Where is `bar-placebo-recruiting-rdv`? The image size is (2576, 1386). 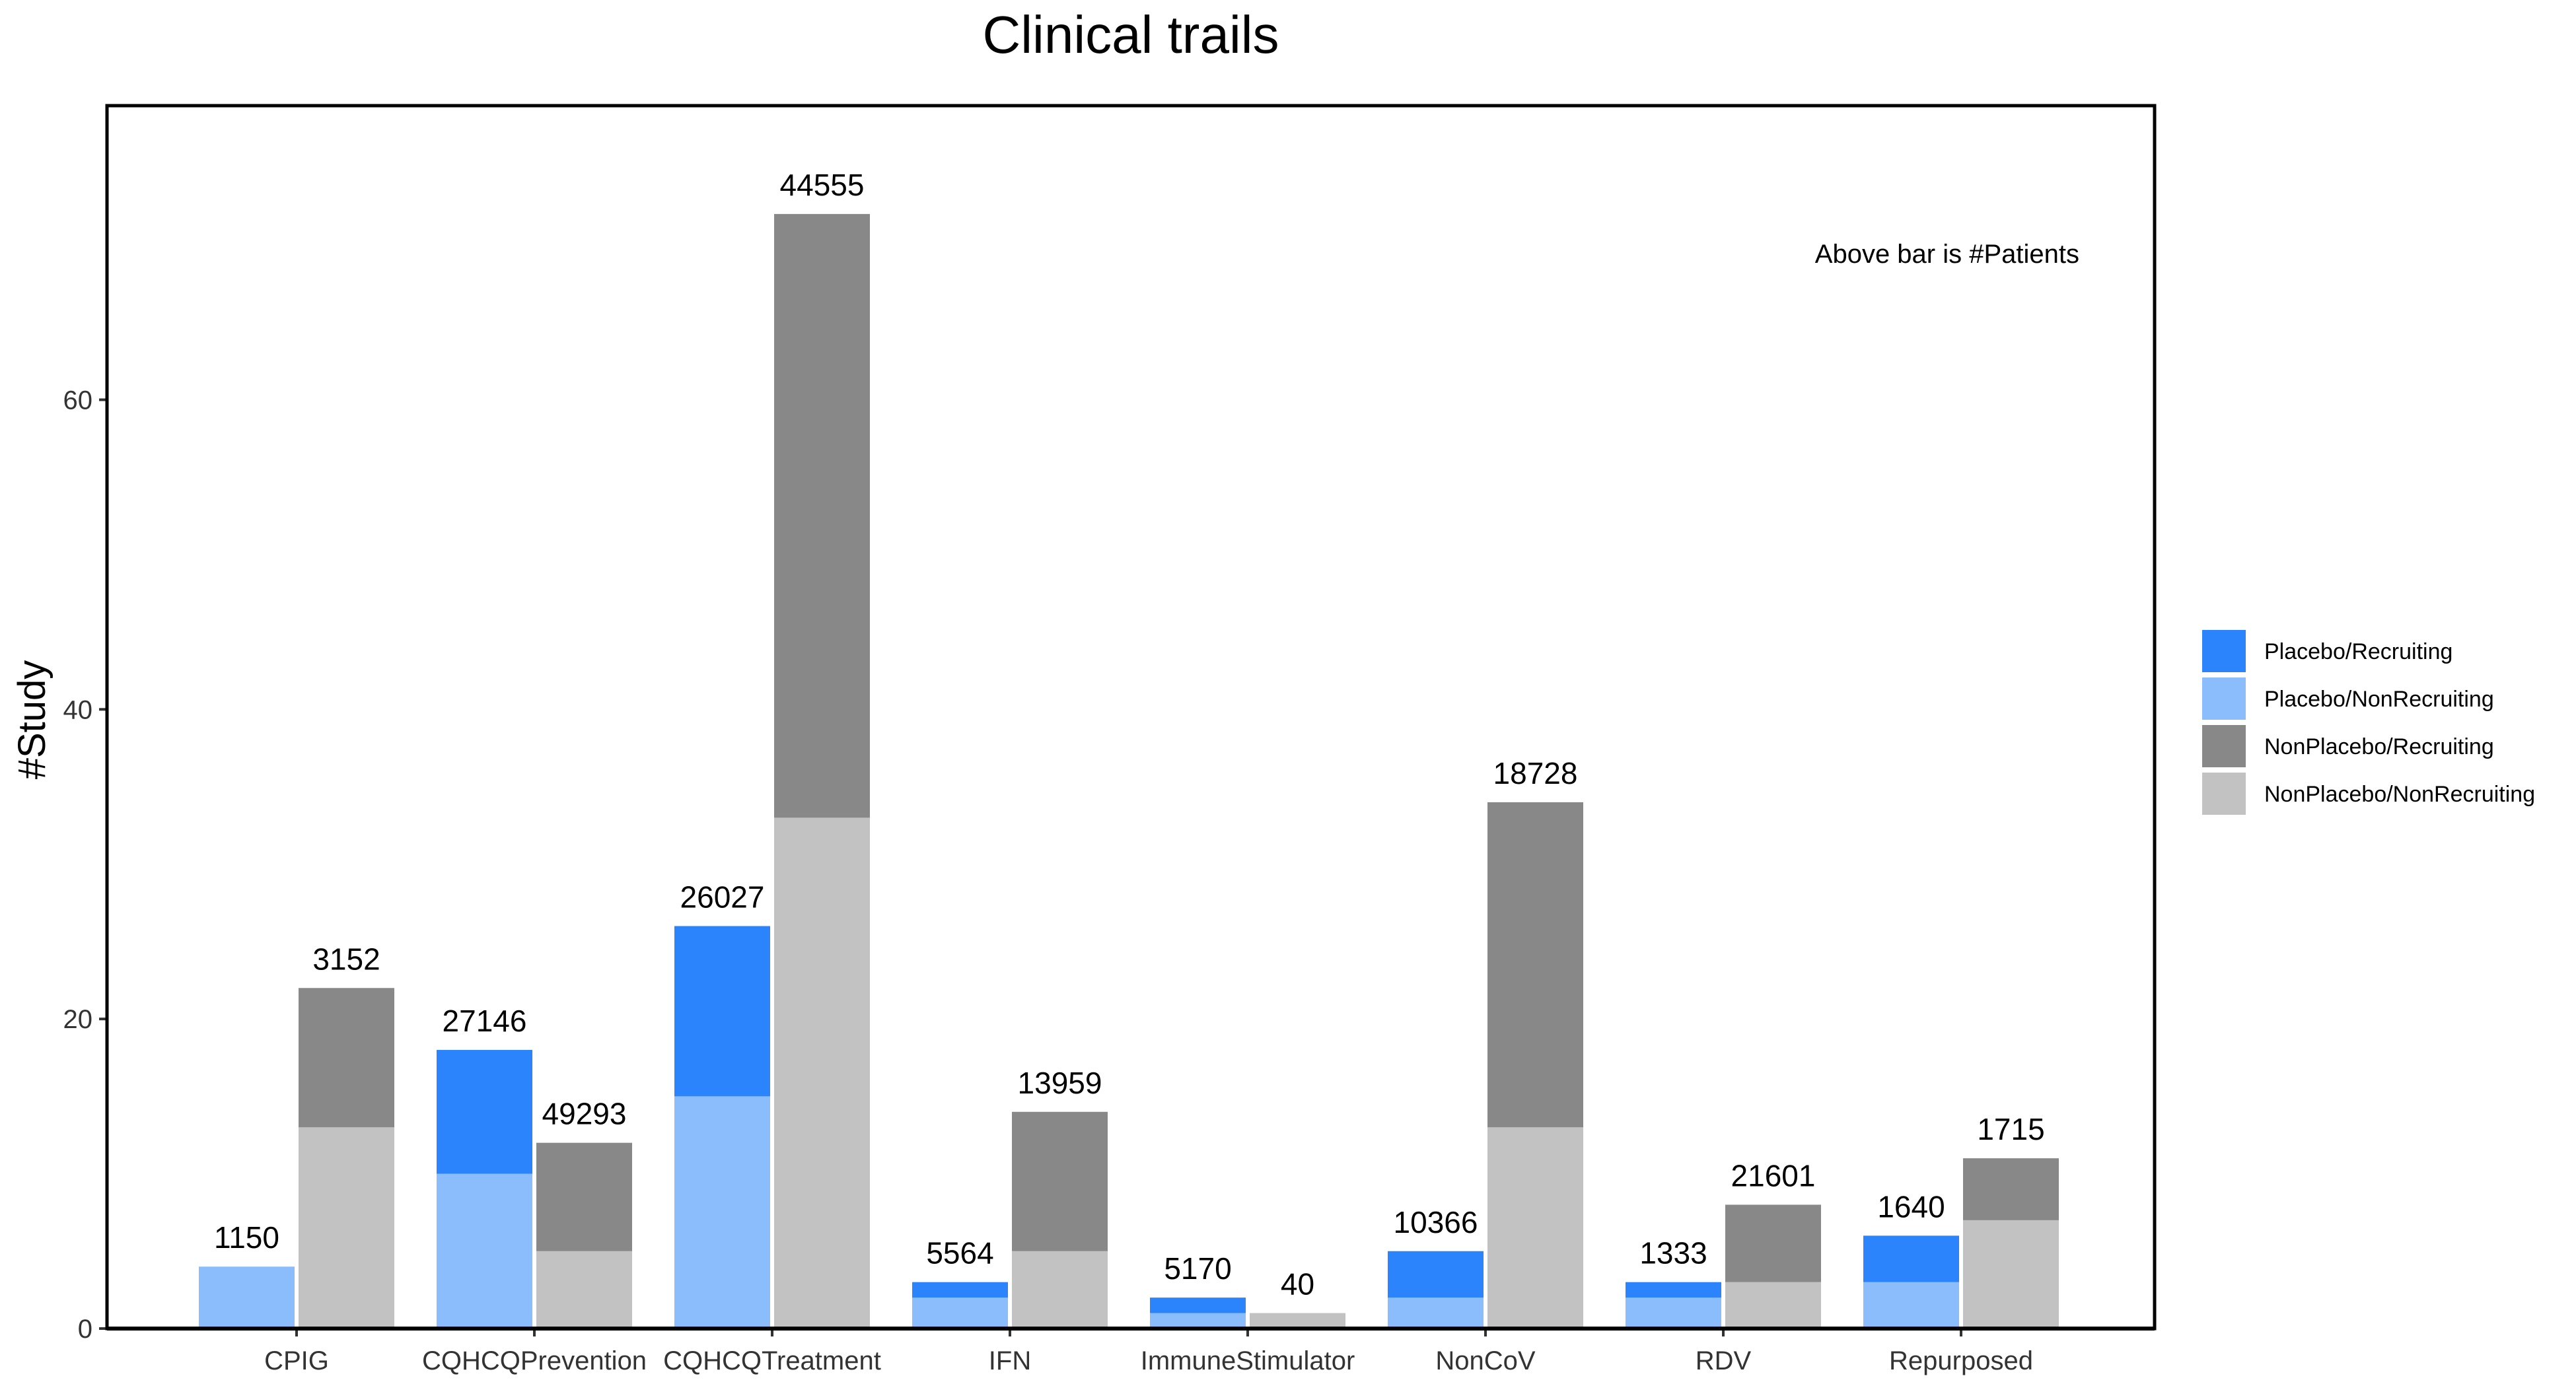 bar-placebo-recruiting-rdv is located at coordinates (1673, 1290).